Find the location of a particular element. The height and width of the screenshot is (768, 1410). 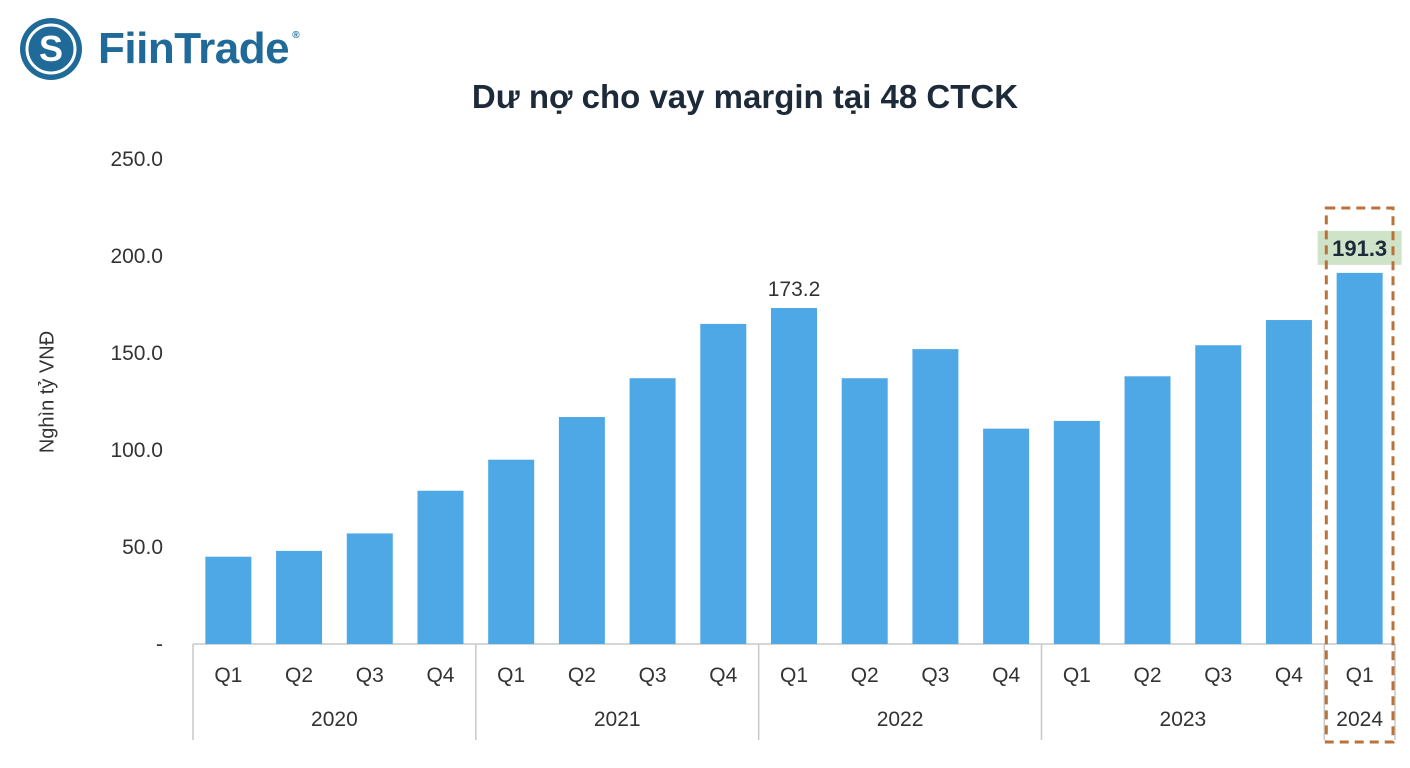

y-tick-label: - is located at coordinates (159, 644).